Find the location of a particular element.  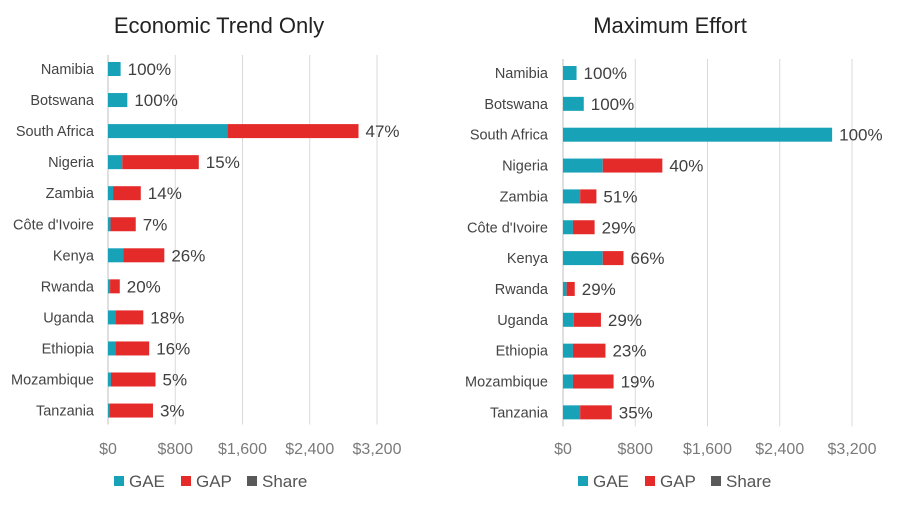

x-tick-label: $1,600 is located at coordinates (242, 449).